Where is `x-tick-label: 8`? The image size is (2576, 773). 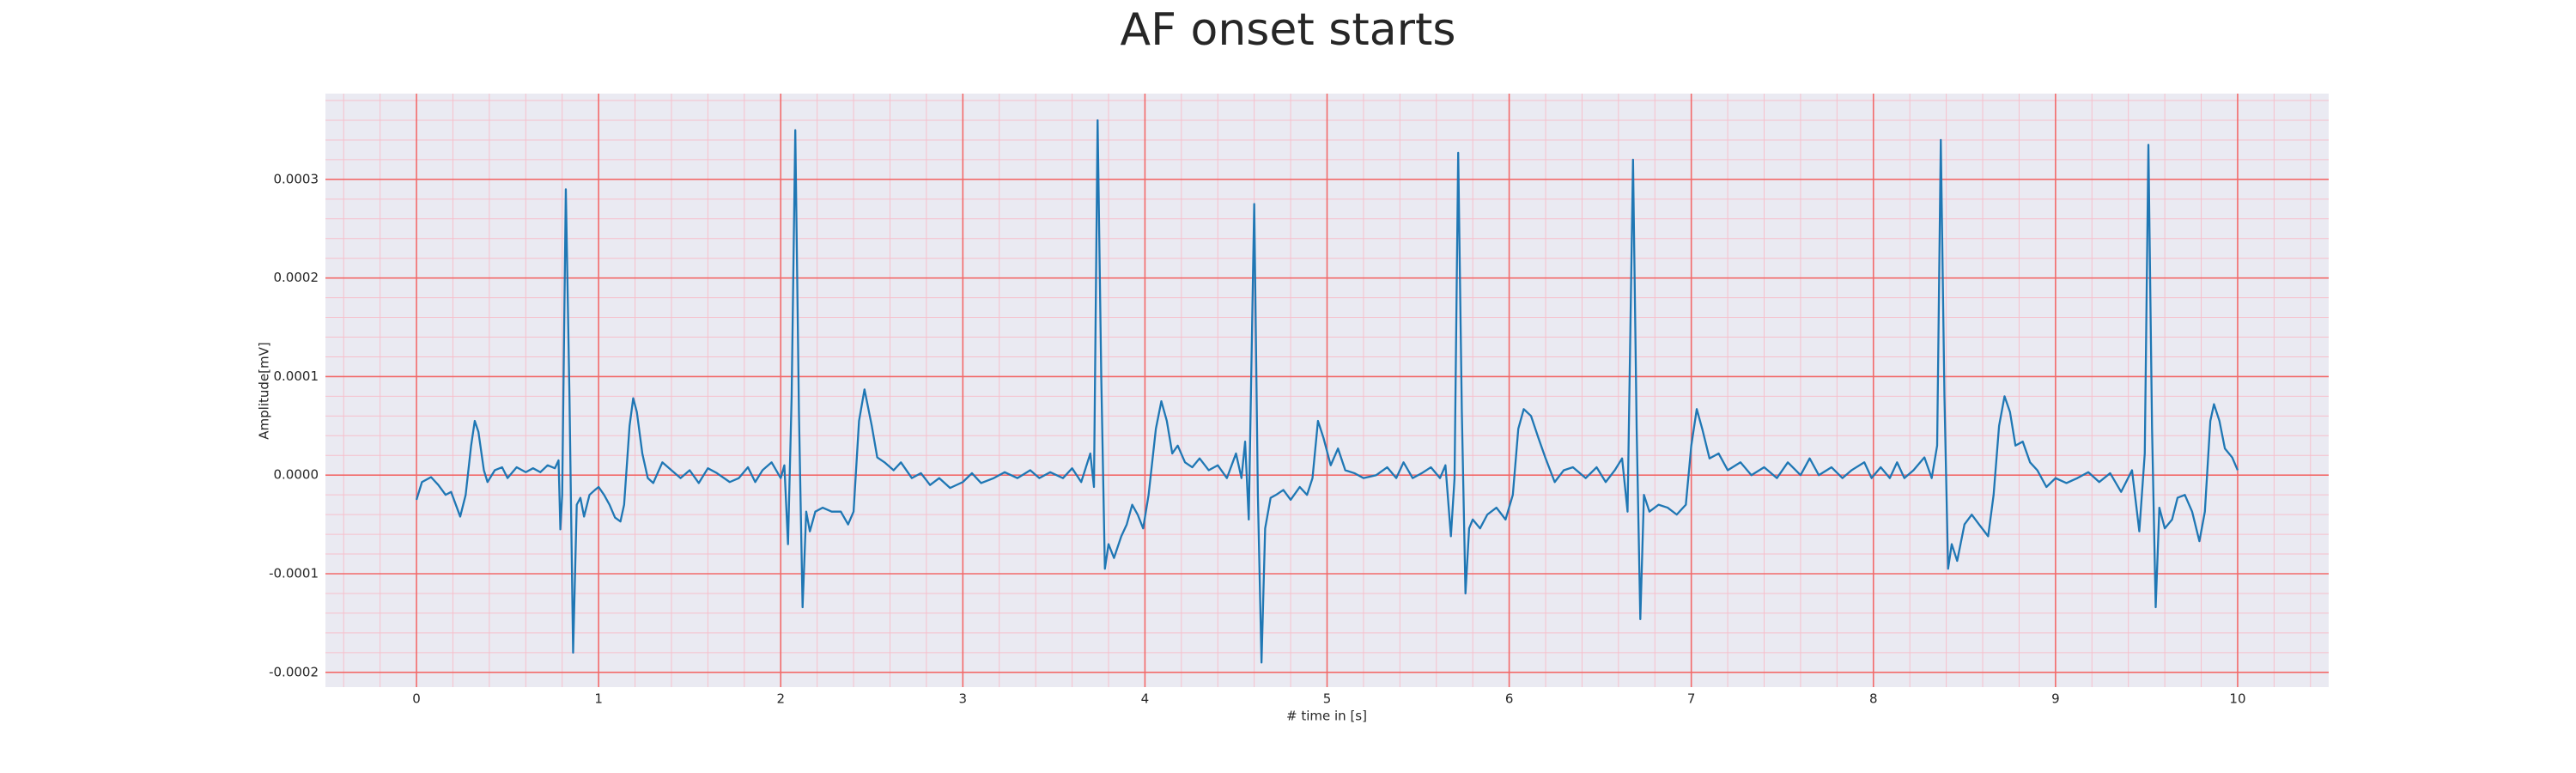
x-tick-label: 8 is located at coordinates (1873, 699).